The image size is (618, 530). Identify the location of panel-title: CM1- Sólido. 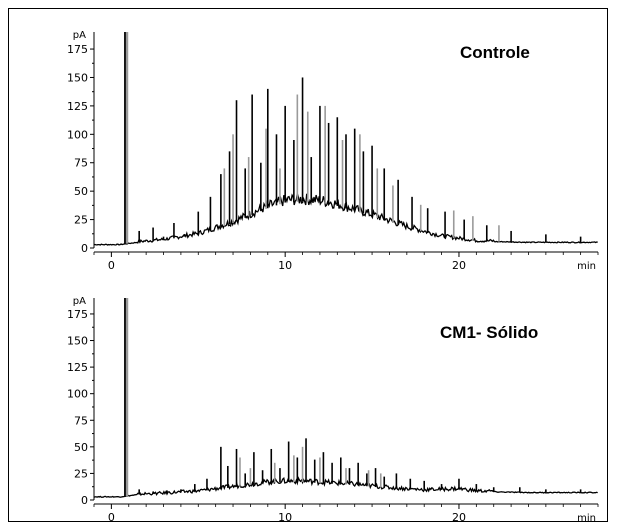
(489, 332).